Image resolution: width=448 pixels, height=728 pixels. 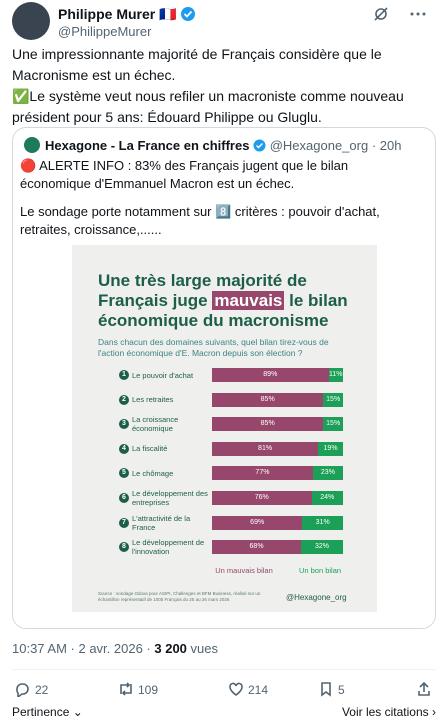 What do you see at coordinates (202, 280) in the screenshot?
I see `title-line: Une très large majorité de` at bounding box center [202, 280].